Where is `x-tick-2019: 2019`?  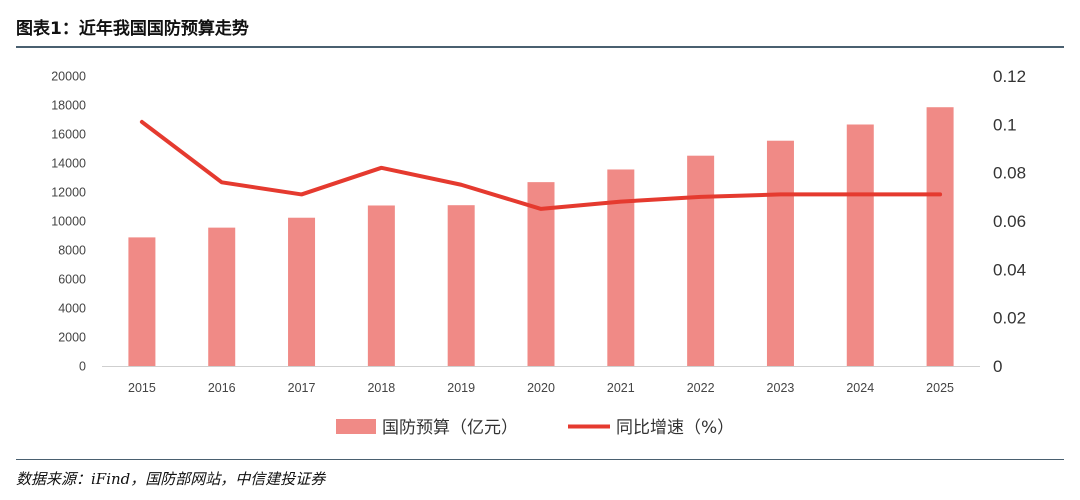 x-tick-2019: 2019 is located at coordinates (461, 388).